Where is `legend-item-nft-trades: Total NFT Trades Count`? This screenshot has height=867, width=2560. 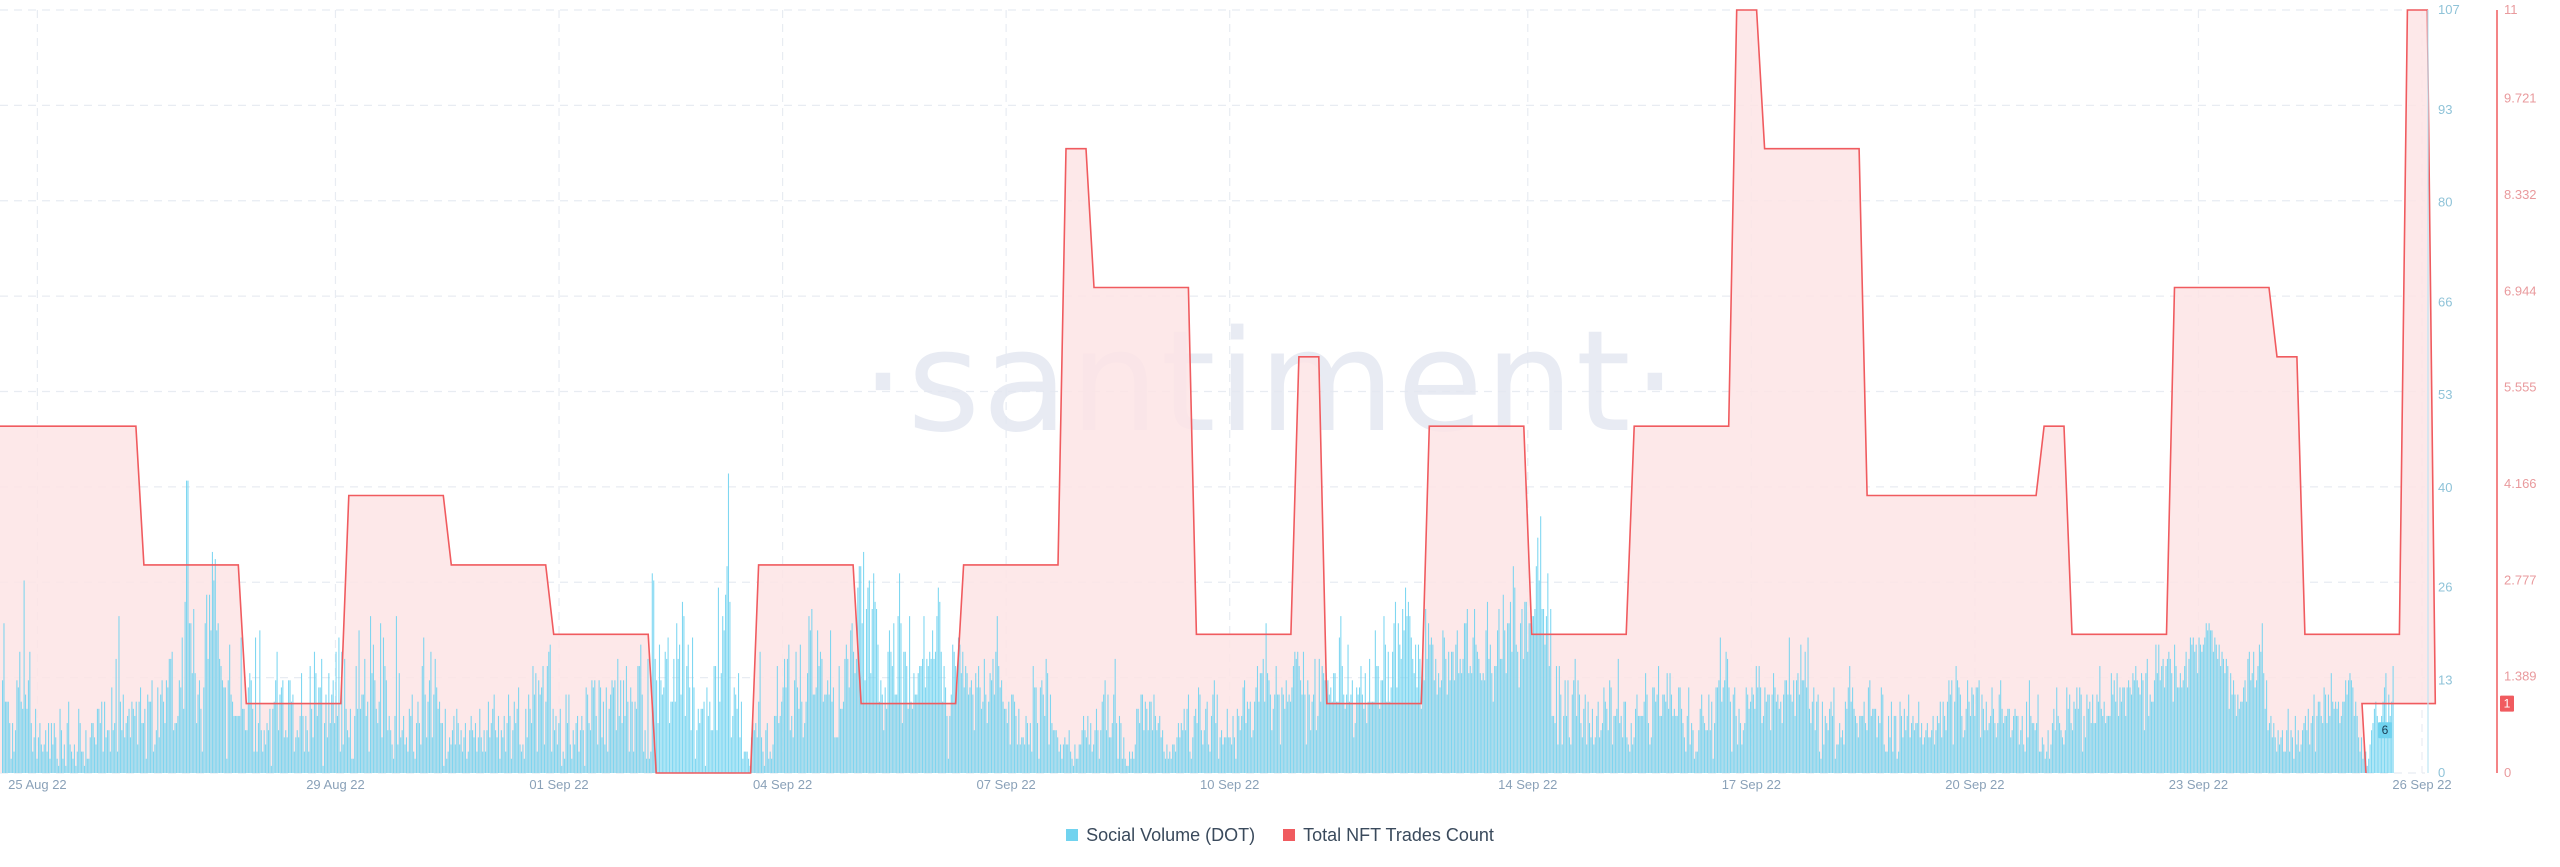 legend-item-nft-trades: Total NFT Trades Count is located at coordinates (1388, 835).